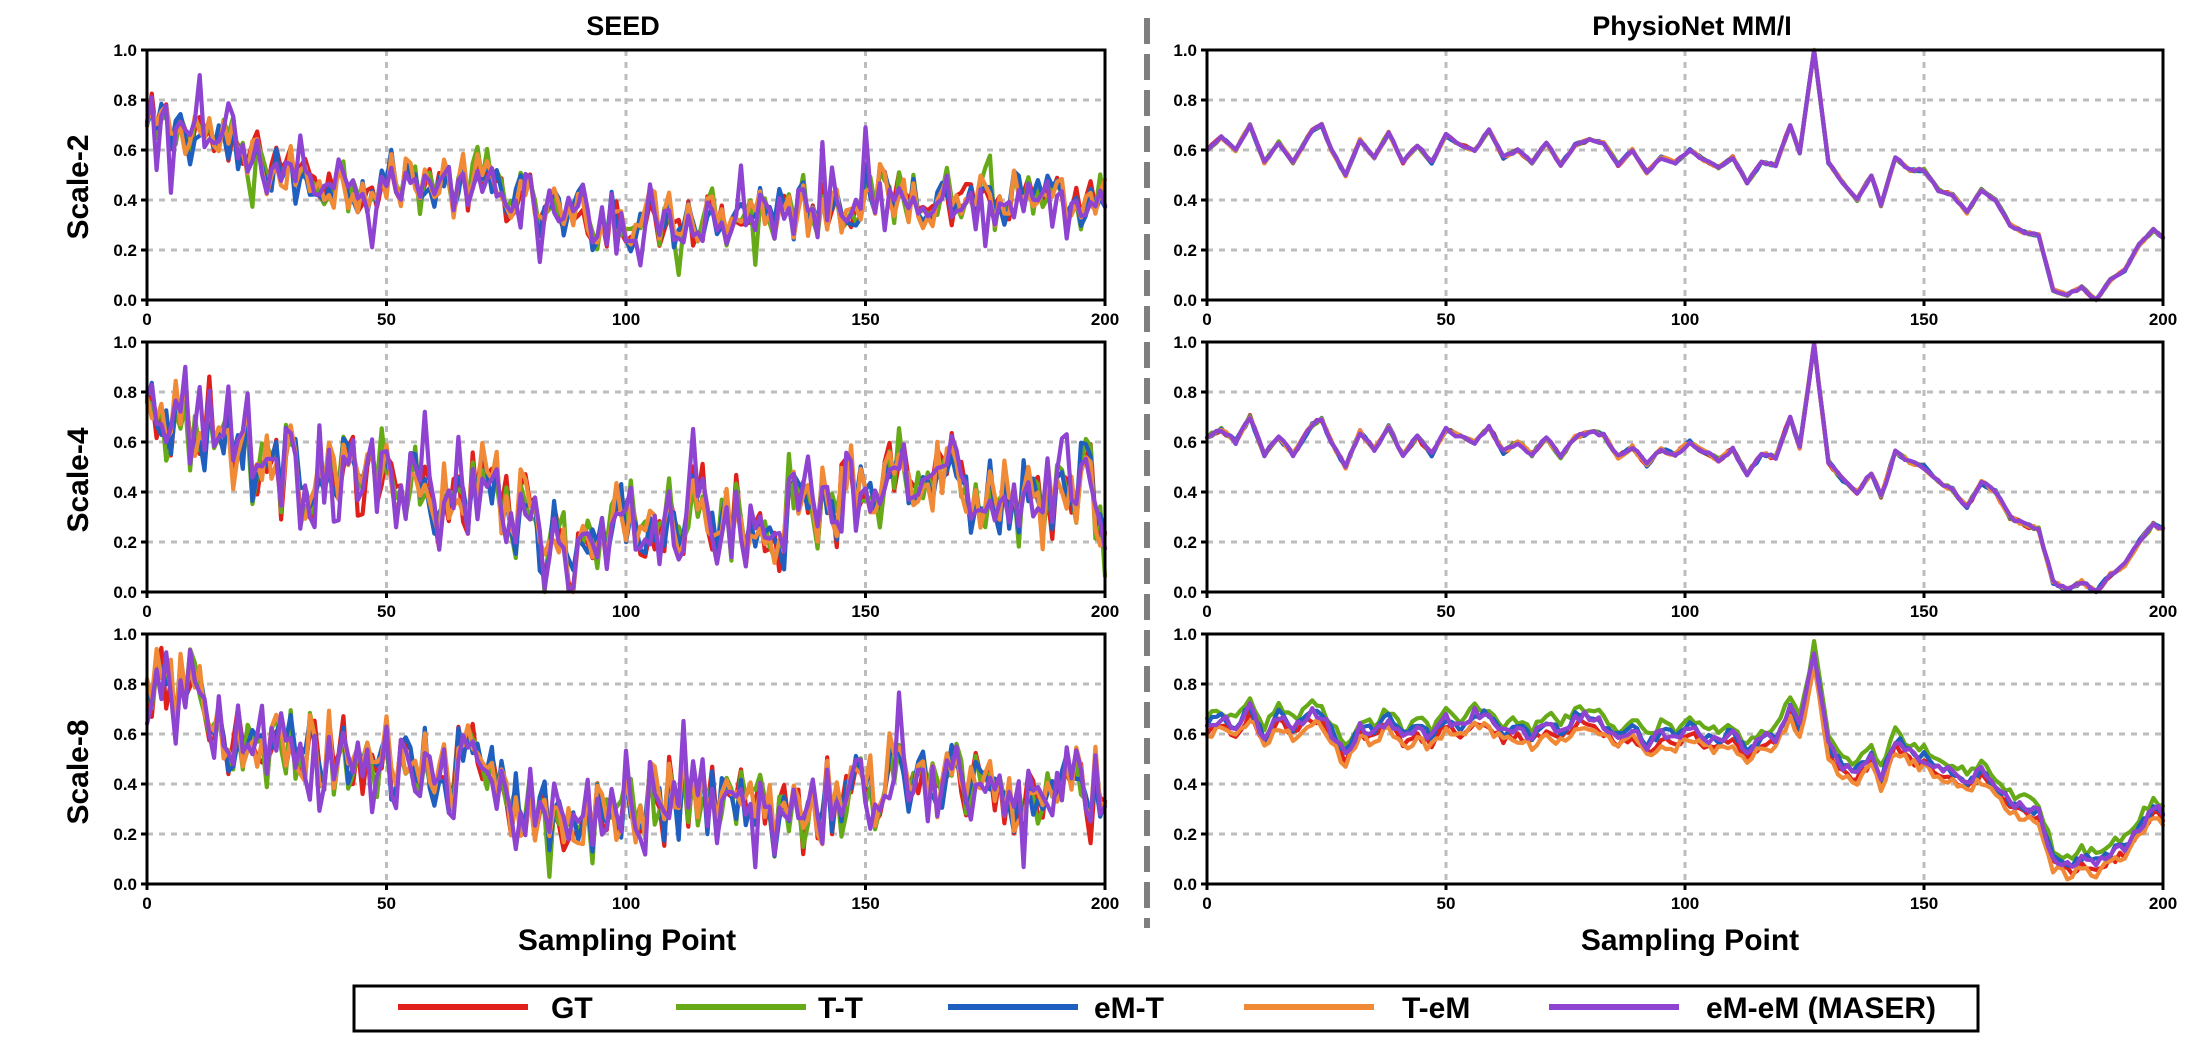 This screenshot has width=2194, height=1058. Describe the element at coordinates (1690, 940) in the screenshot. I see `x-axis-label-physionet: Sampling Point` at that location.